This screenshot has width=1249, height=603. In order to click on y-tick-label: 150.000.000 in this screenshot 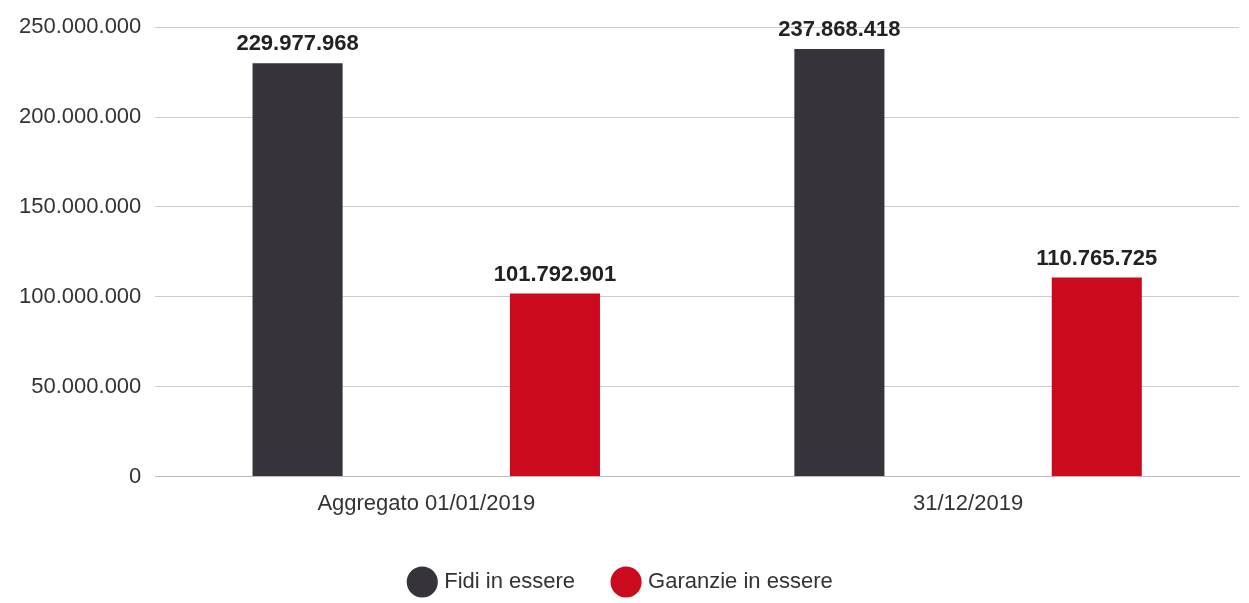, I will do `click(80, 206)`.